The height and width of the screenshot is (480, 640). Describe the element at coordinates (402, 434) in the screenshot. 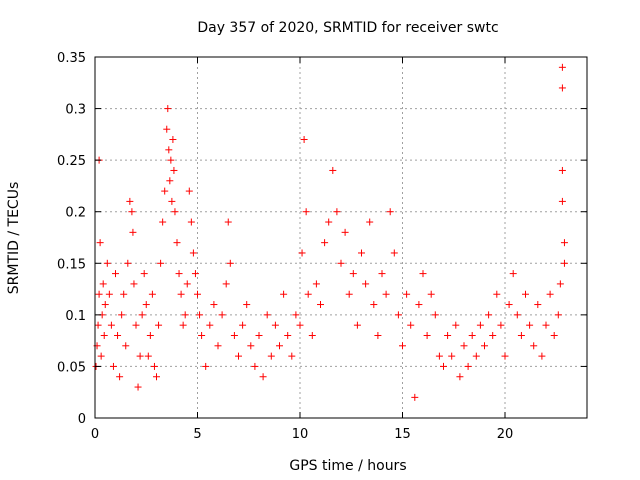

I see `x-tick-label: 15` at that location.